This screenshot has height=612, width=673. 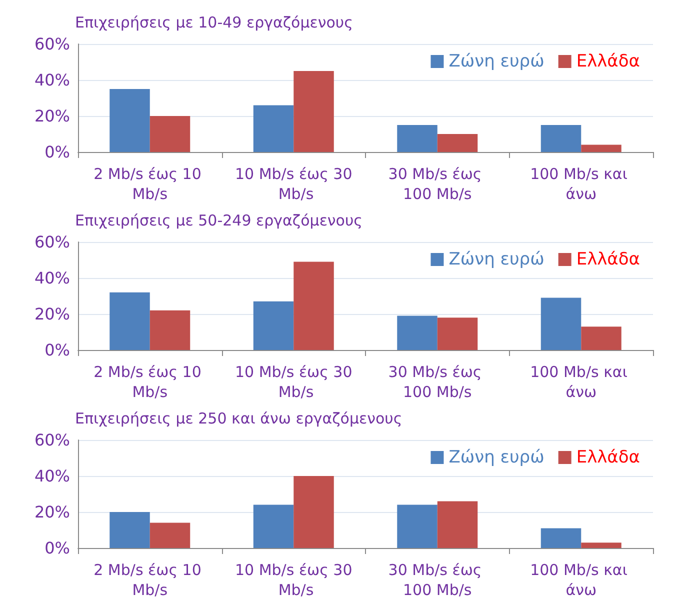 I want to click on chart-title: Επιχειρήσεις με 50-249 εργαζόμενους, so click(x=218, y=221).